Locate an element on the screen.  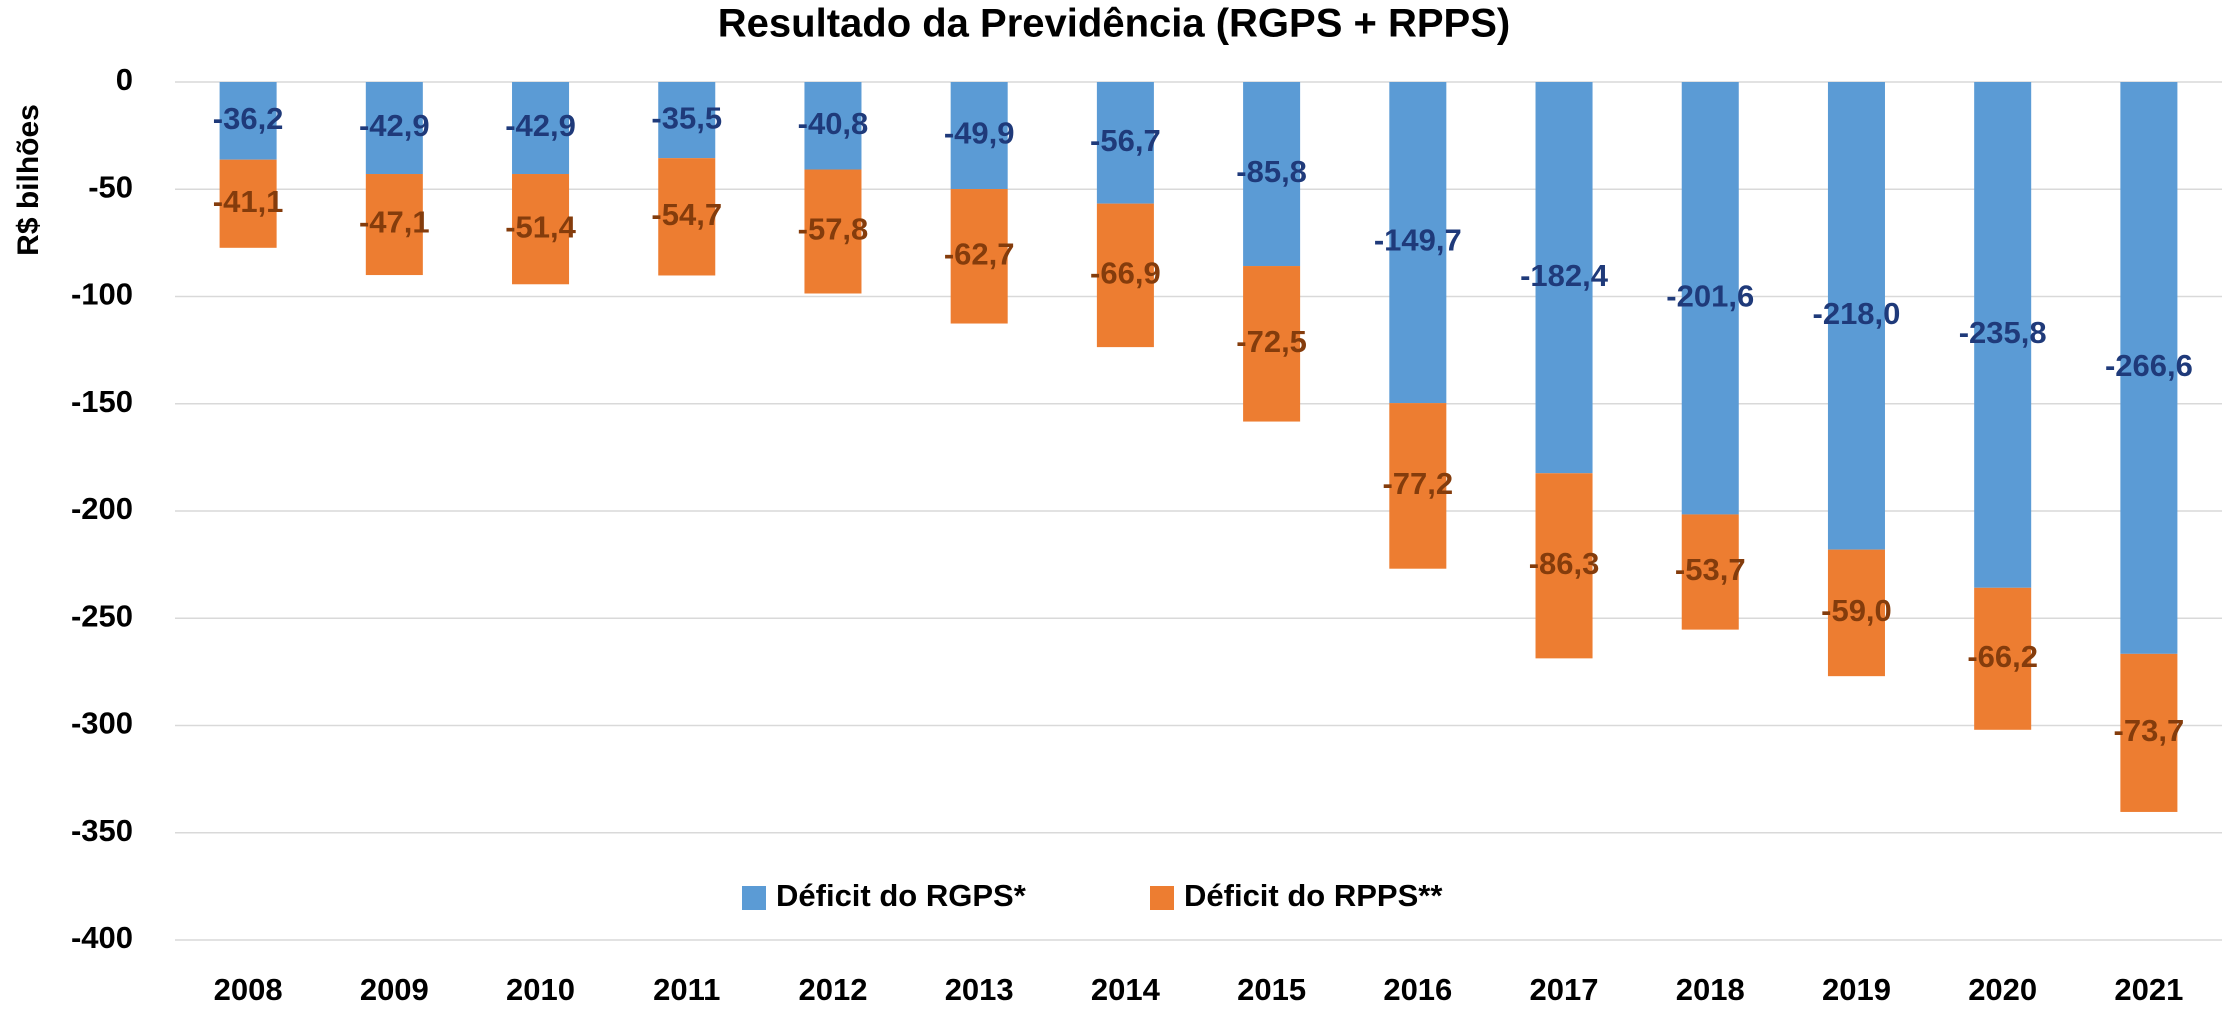
data-label: -77,2 is located at coordinates (1417, 483).